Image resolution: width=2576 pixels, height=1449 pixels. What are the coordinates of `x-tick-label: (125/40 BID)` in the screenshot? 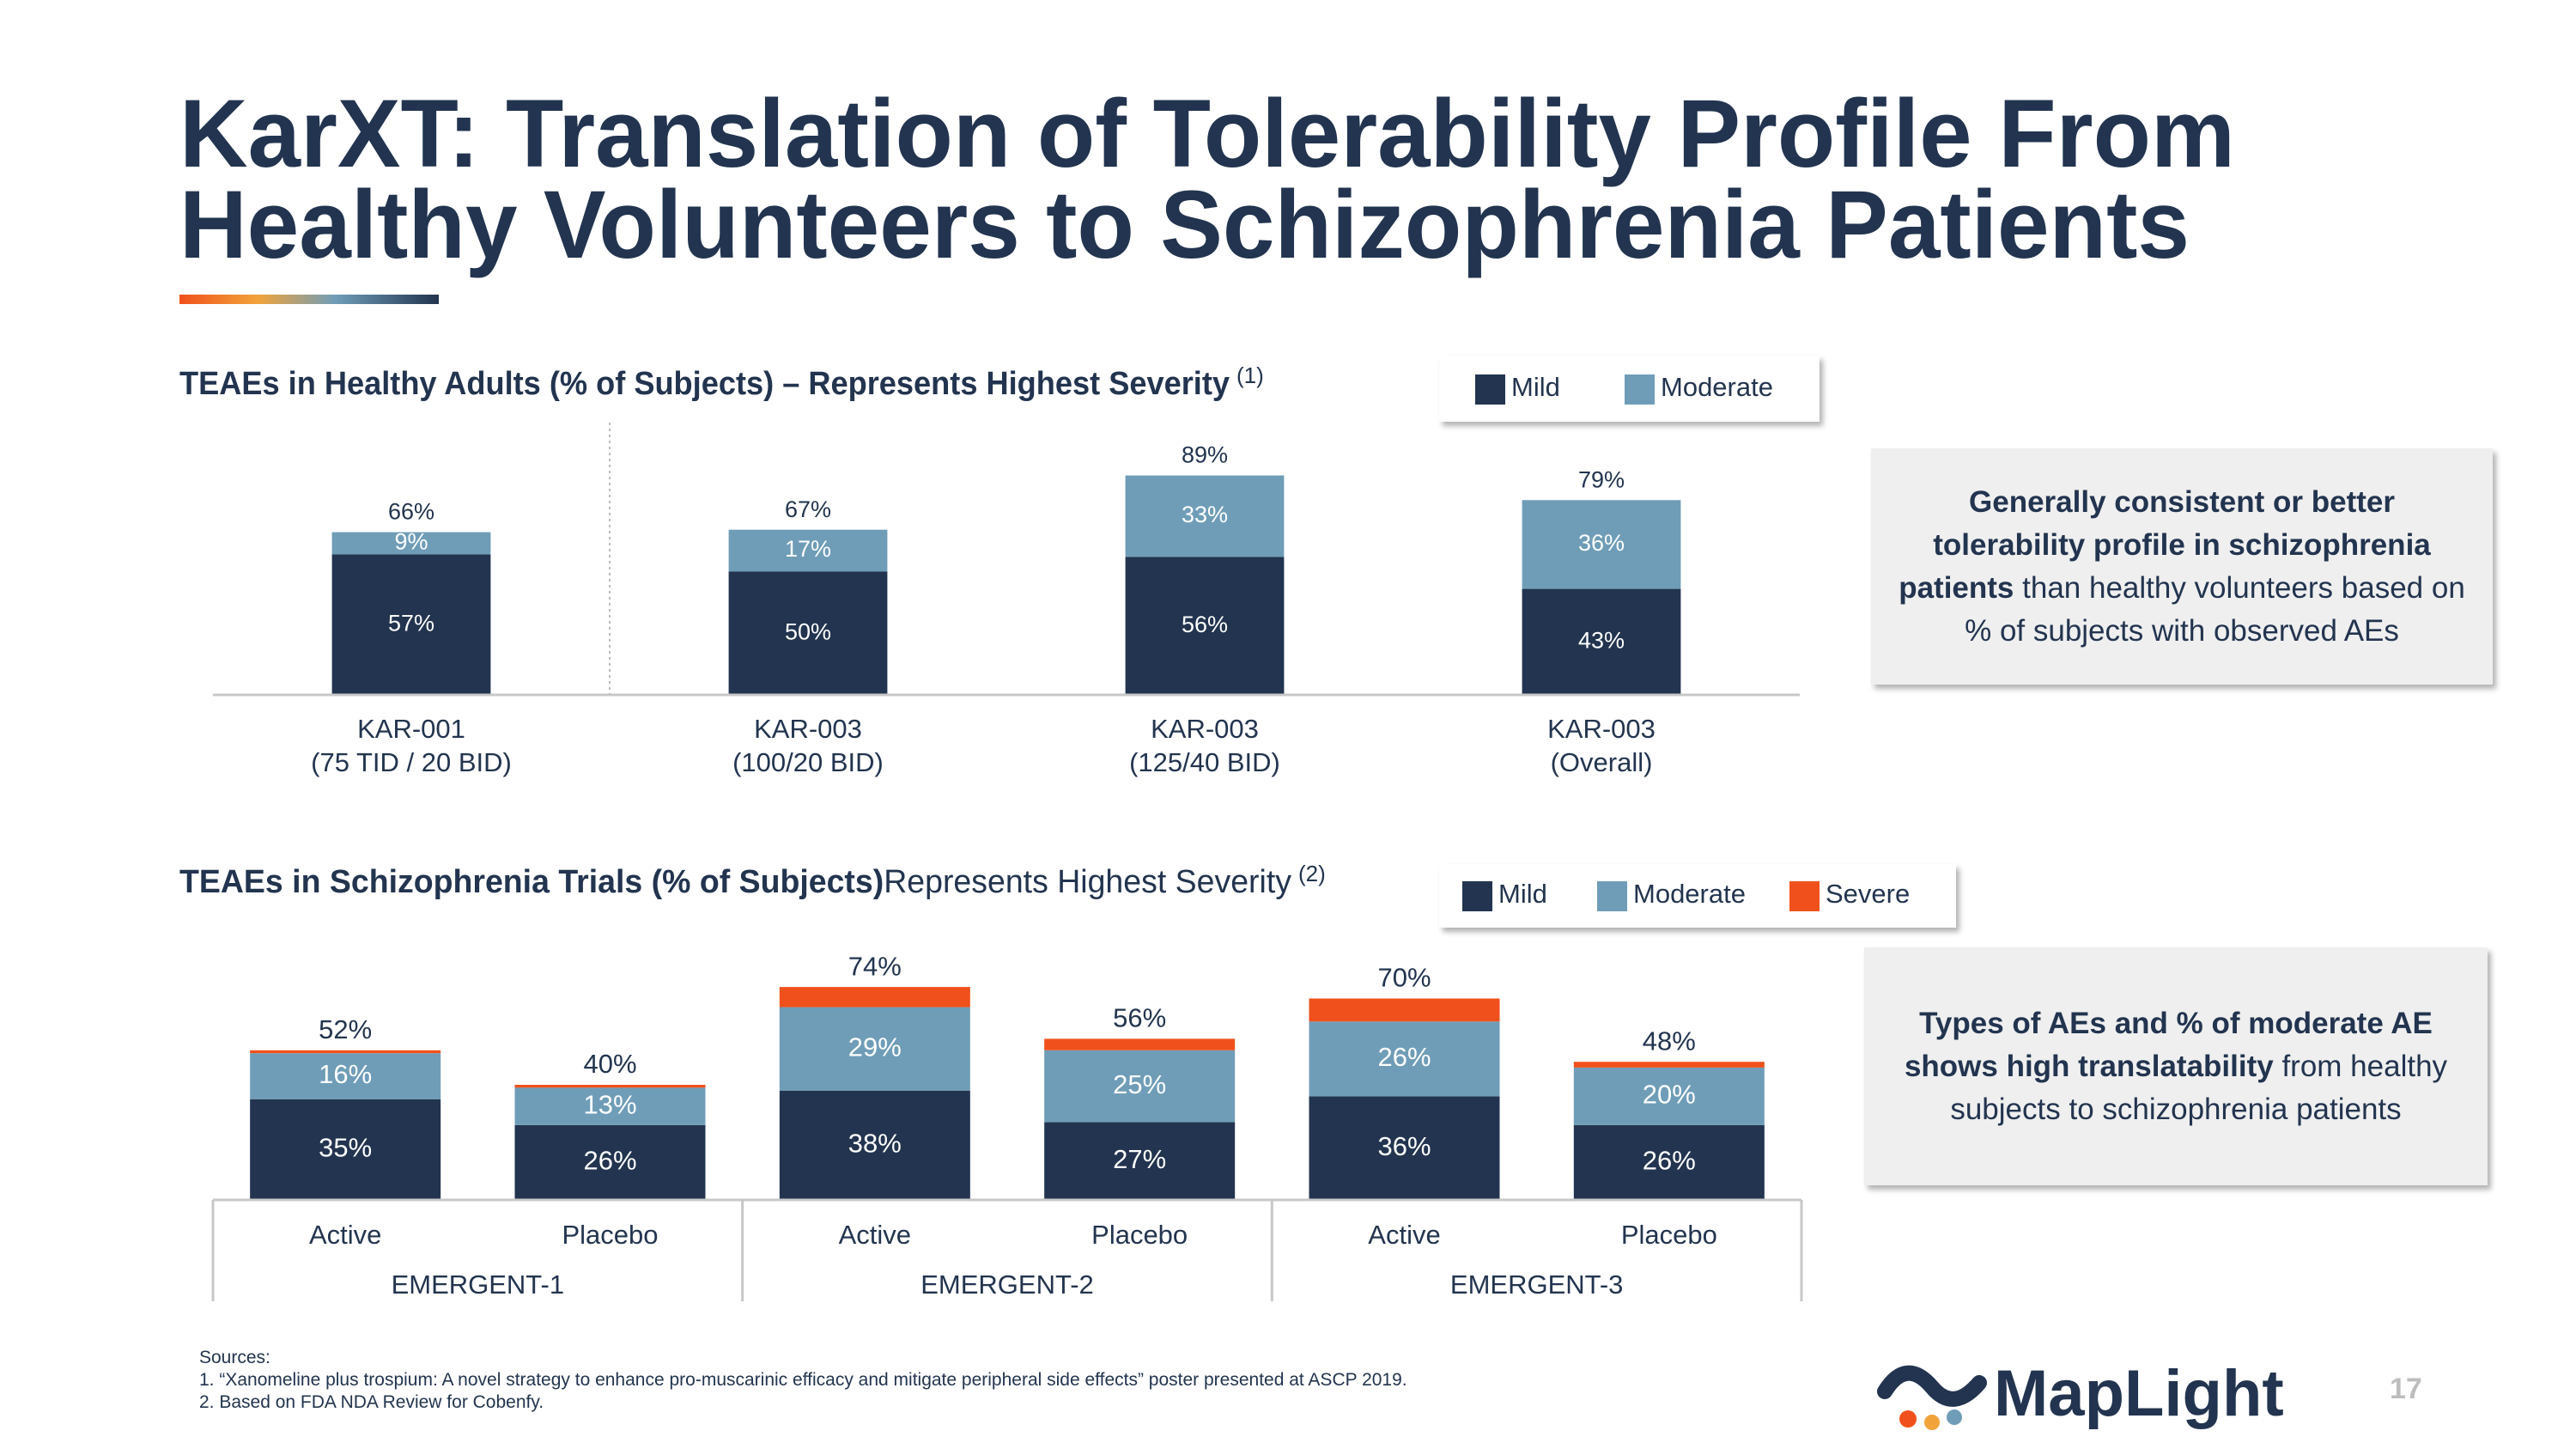 It's located at (1204, 762).